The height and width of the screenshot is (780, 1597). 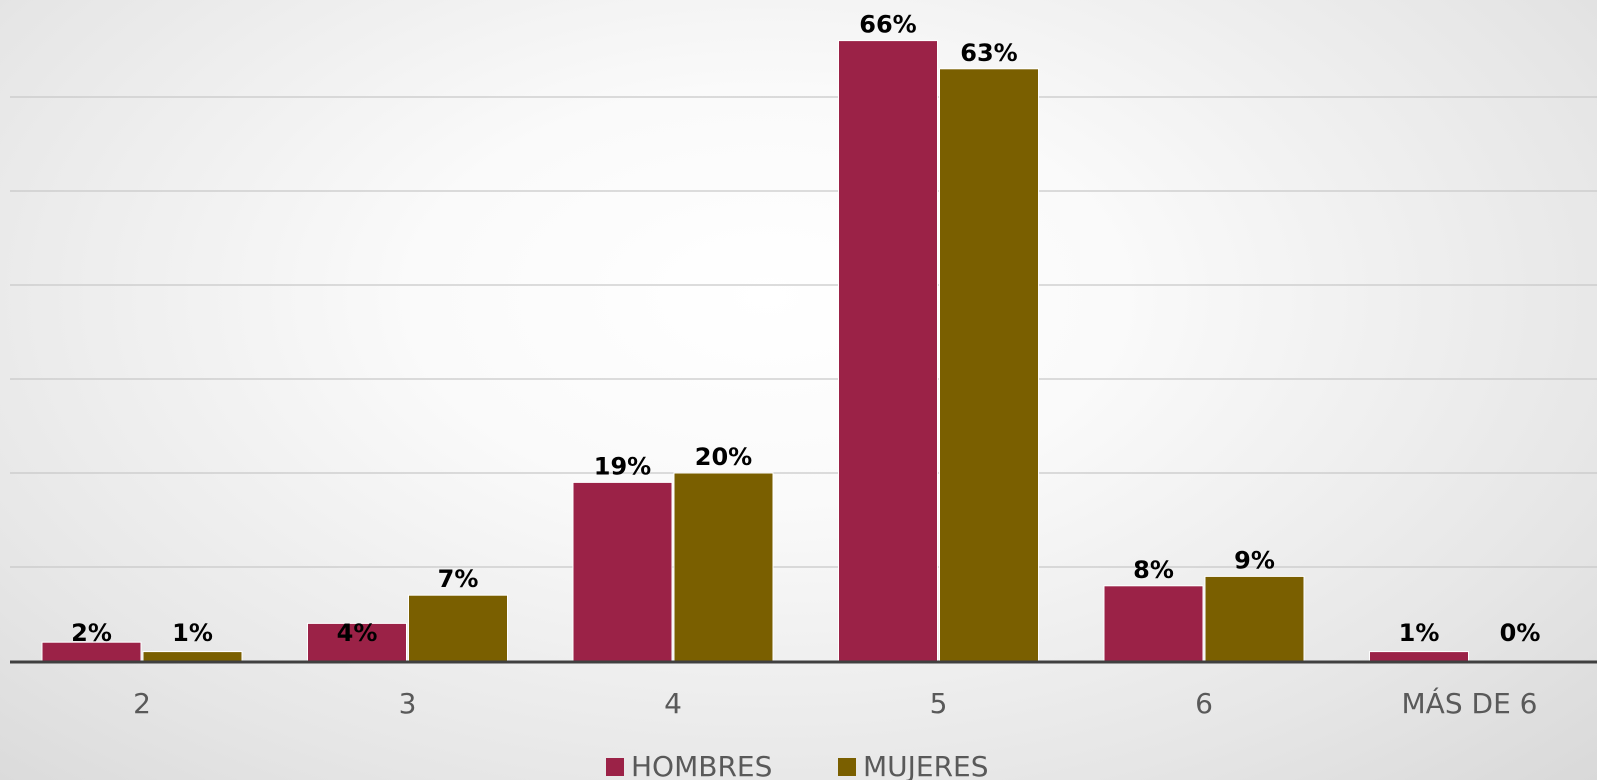 I want to click on legend-swatch-mujeres, so click(x=847, y=767).